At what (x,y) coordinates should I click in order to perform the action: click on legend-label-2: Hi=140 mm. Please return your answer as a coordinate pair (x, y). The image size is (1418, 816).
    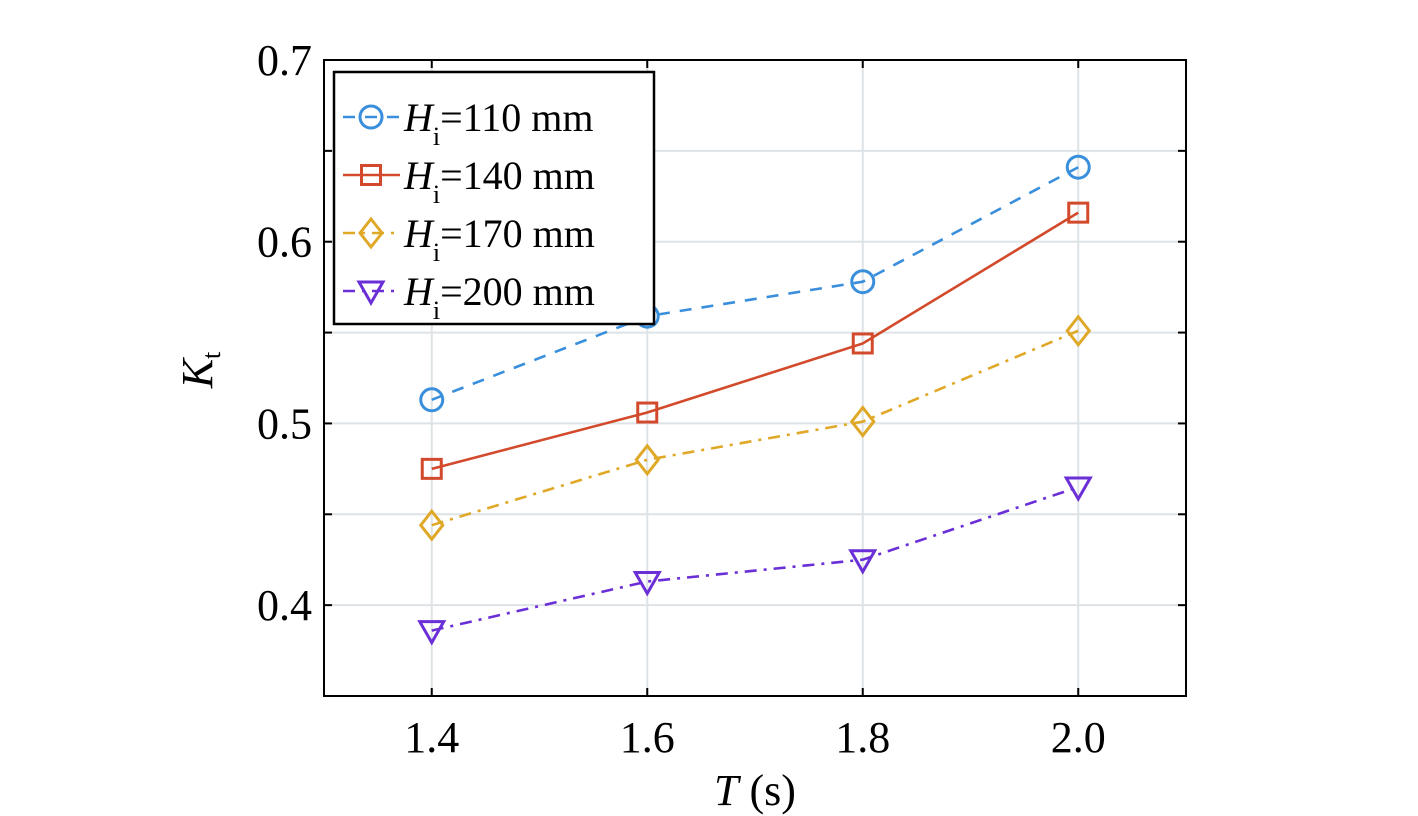
    Looking at the image, I should click on (499, 181).